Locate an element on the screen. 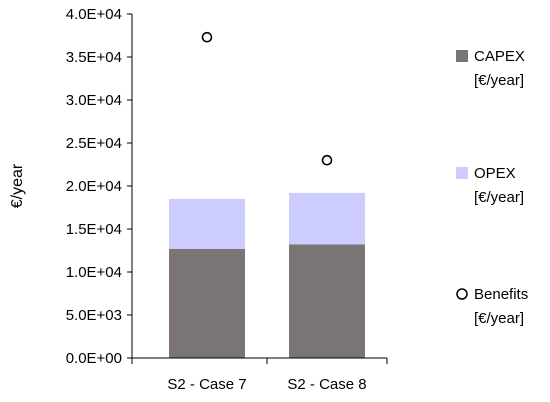  legend-marker is located at coordinates (462, 294).